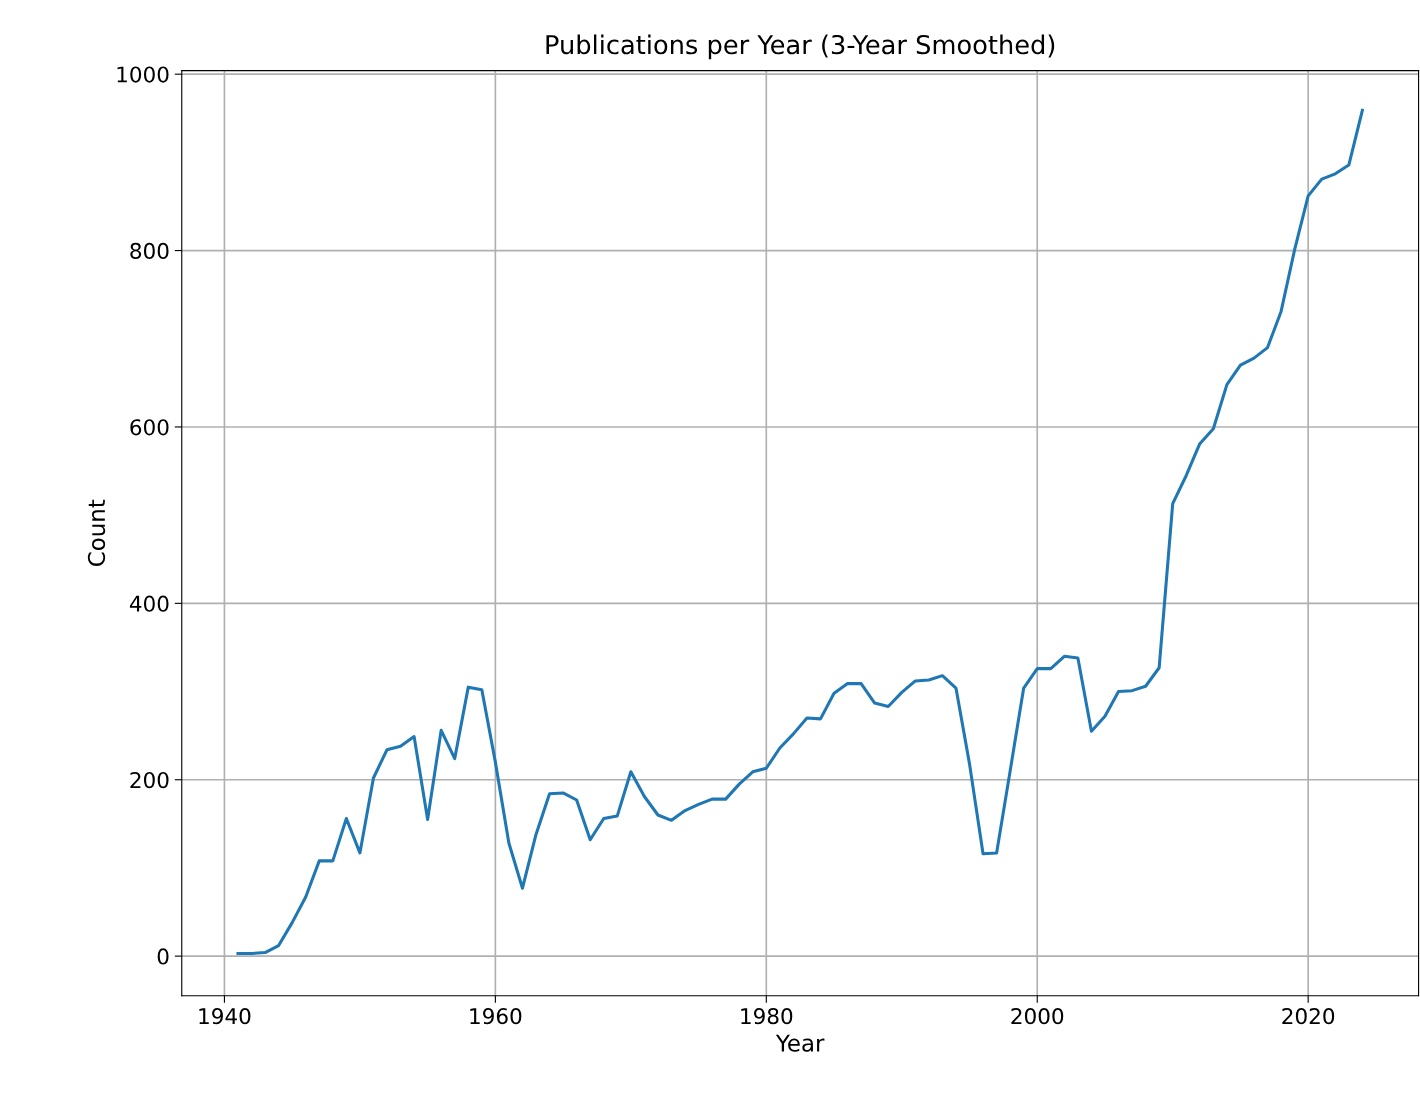  What do you see at coordinates (96, 532) in the screenshot?
I see `y-axis-title: Count` at bounding box center [96, 532].